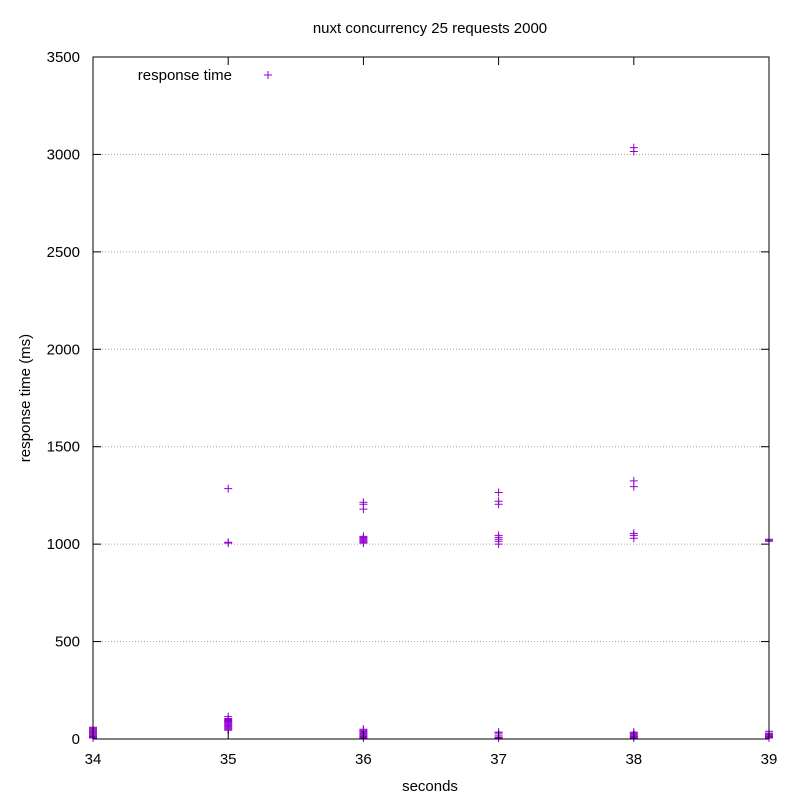 Image resolution: width=800 pixels, height=800 pixels. I want to click on y-tick-label: 1500, so click(63, 447).